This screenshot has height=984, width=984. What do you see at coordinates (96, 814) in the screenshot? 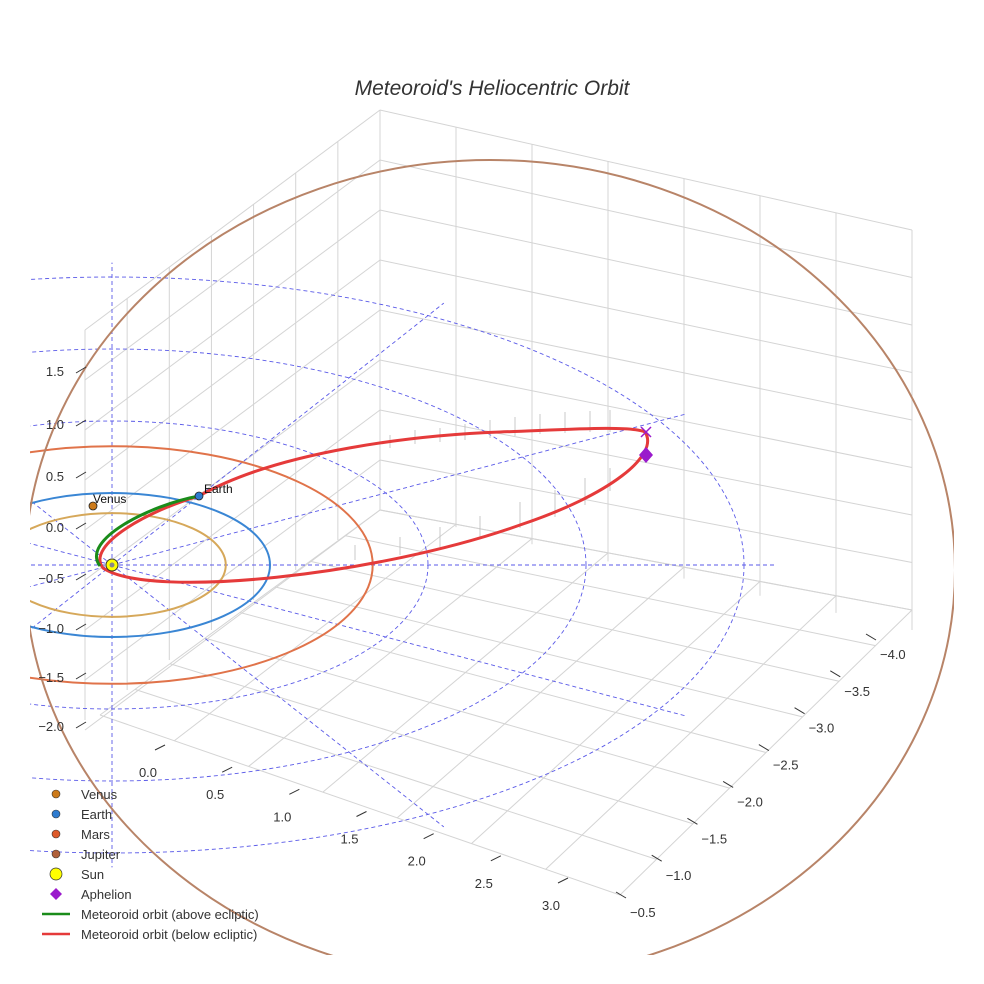
I see `legend-label: Earth` at bounding box center [96, 814].